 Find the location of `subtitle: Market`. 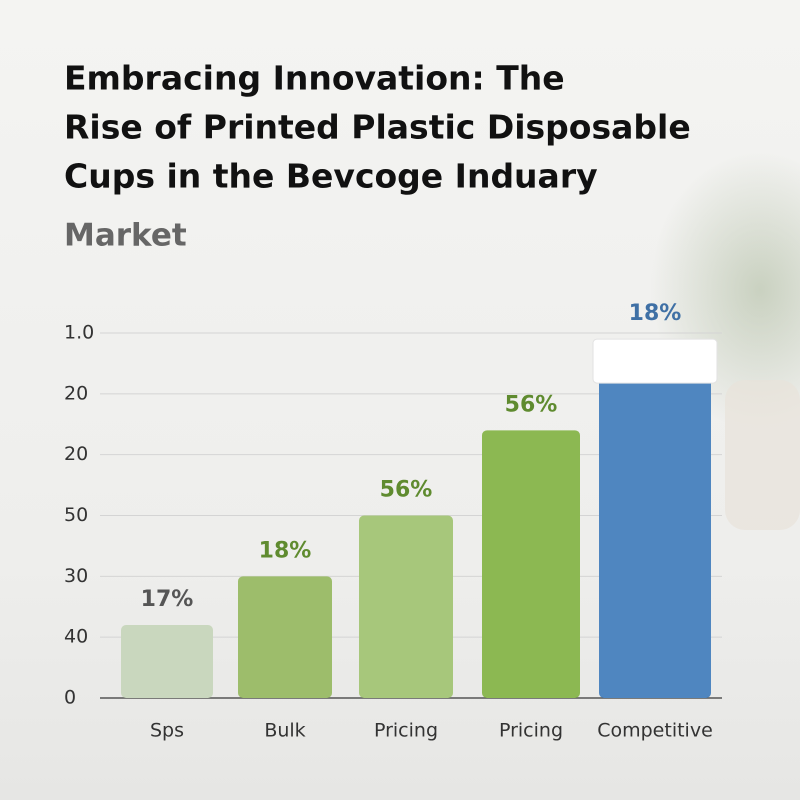

subtitle: Market is located at coordinates (125, 236).